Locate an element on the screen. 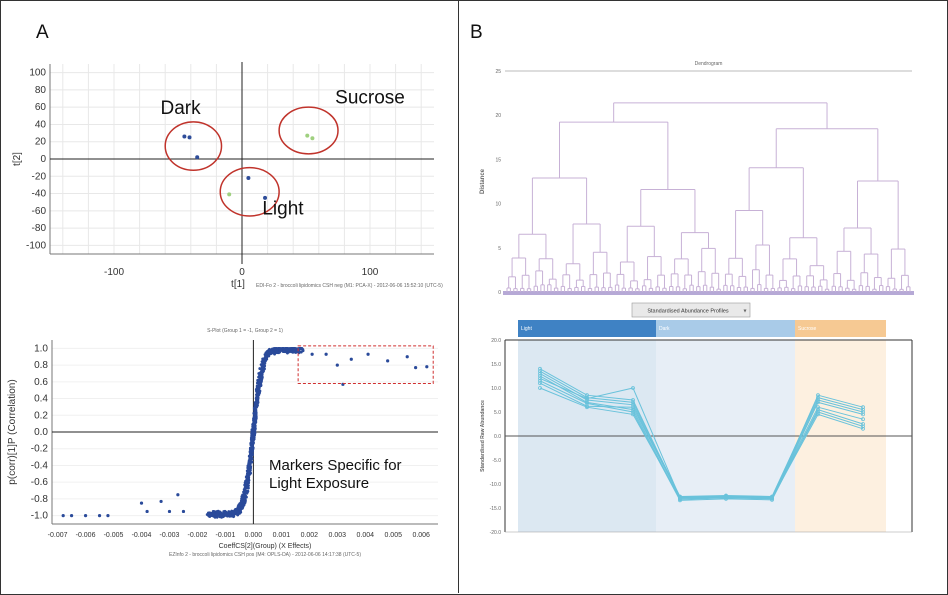 This screenshot has height=595, width=948. scores-y-tick-label: -80 is located at coordinates (39, 228).